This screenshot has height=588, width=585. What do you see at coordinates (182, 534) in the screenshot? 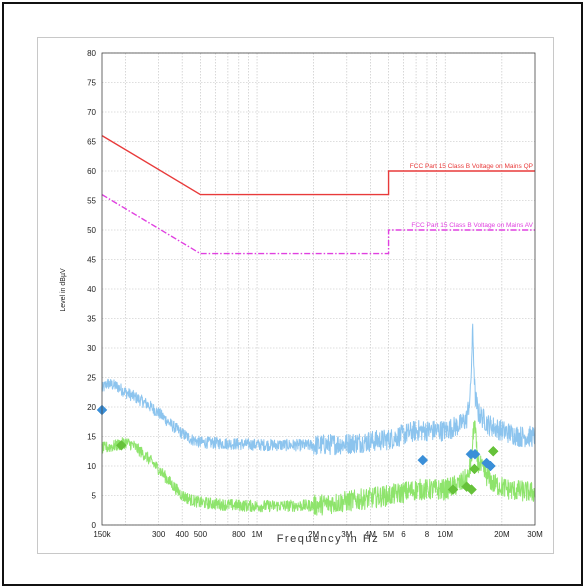
I see `x-tick-label: 400` at bounding box center [182, 534].